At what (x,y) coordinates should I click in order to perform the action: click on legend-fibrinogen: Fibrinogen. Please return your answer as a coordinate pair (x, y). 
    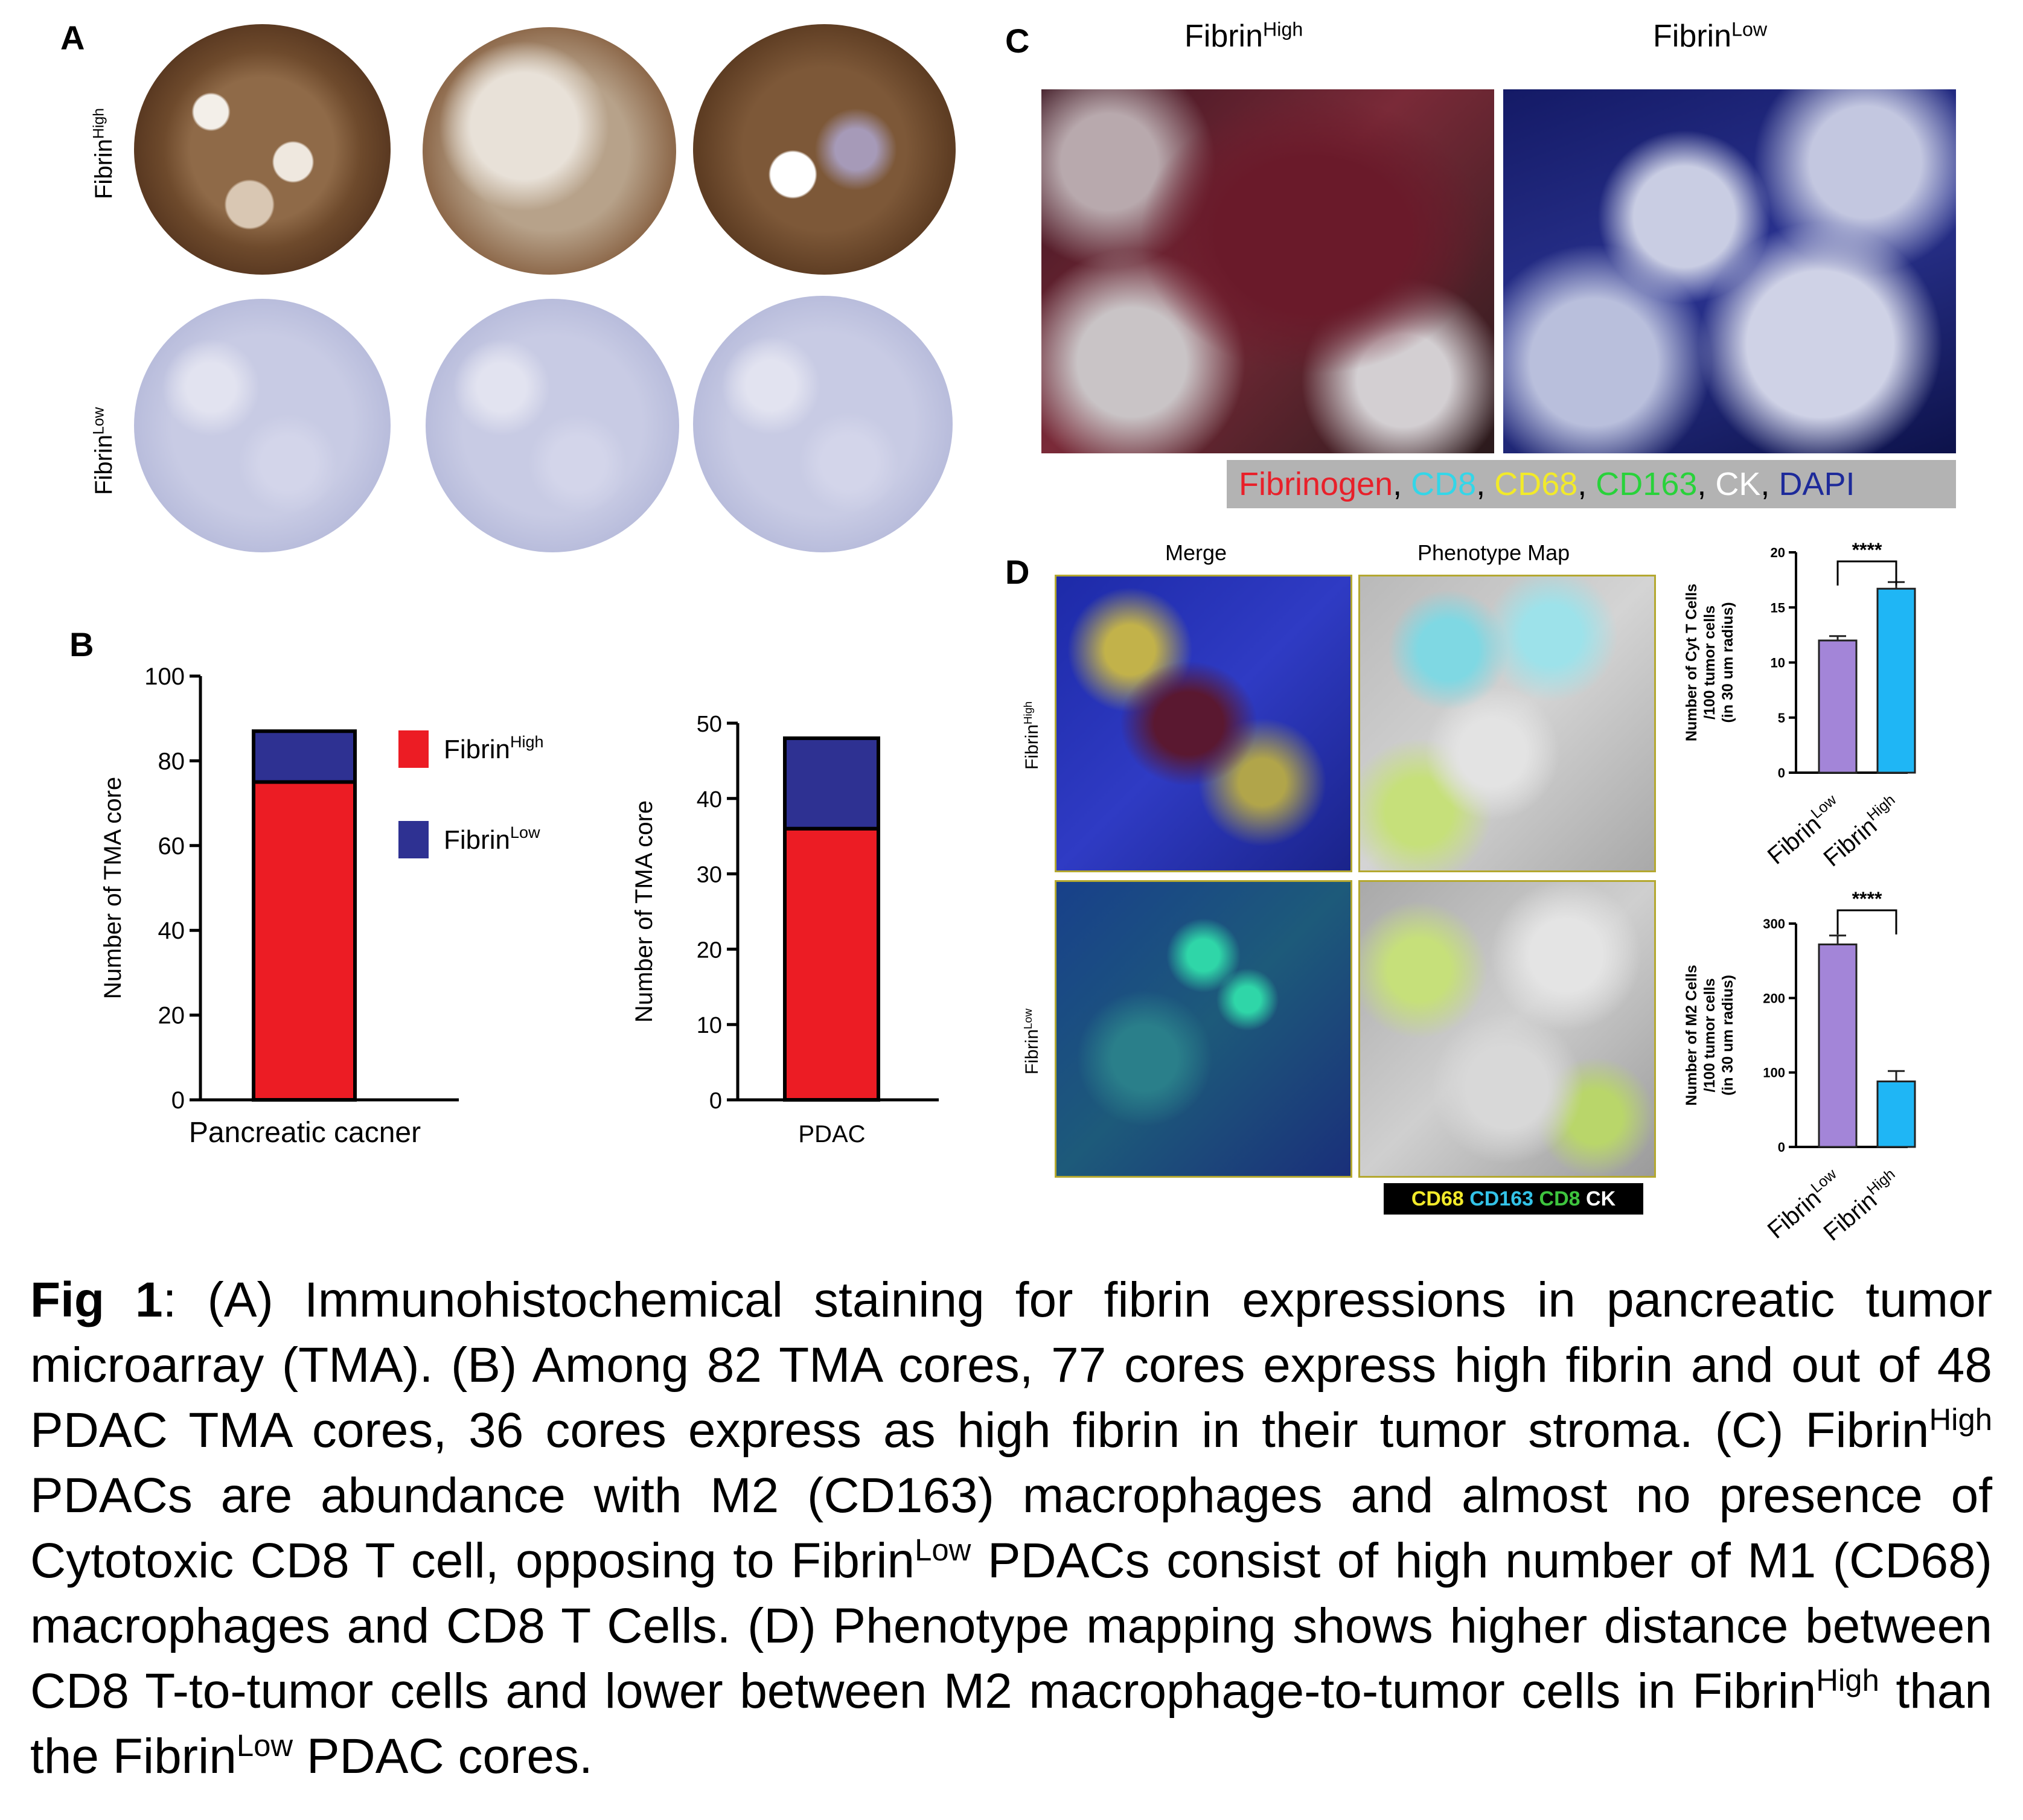
    Looking at the image, I should click on (1316, 484).